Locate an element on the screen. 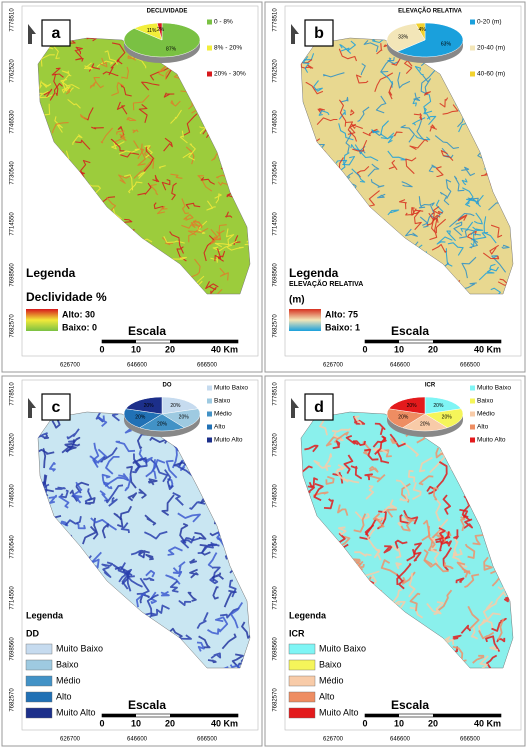  easting-label: 646600 is located at coordinates (400, 740).